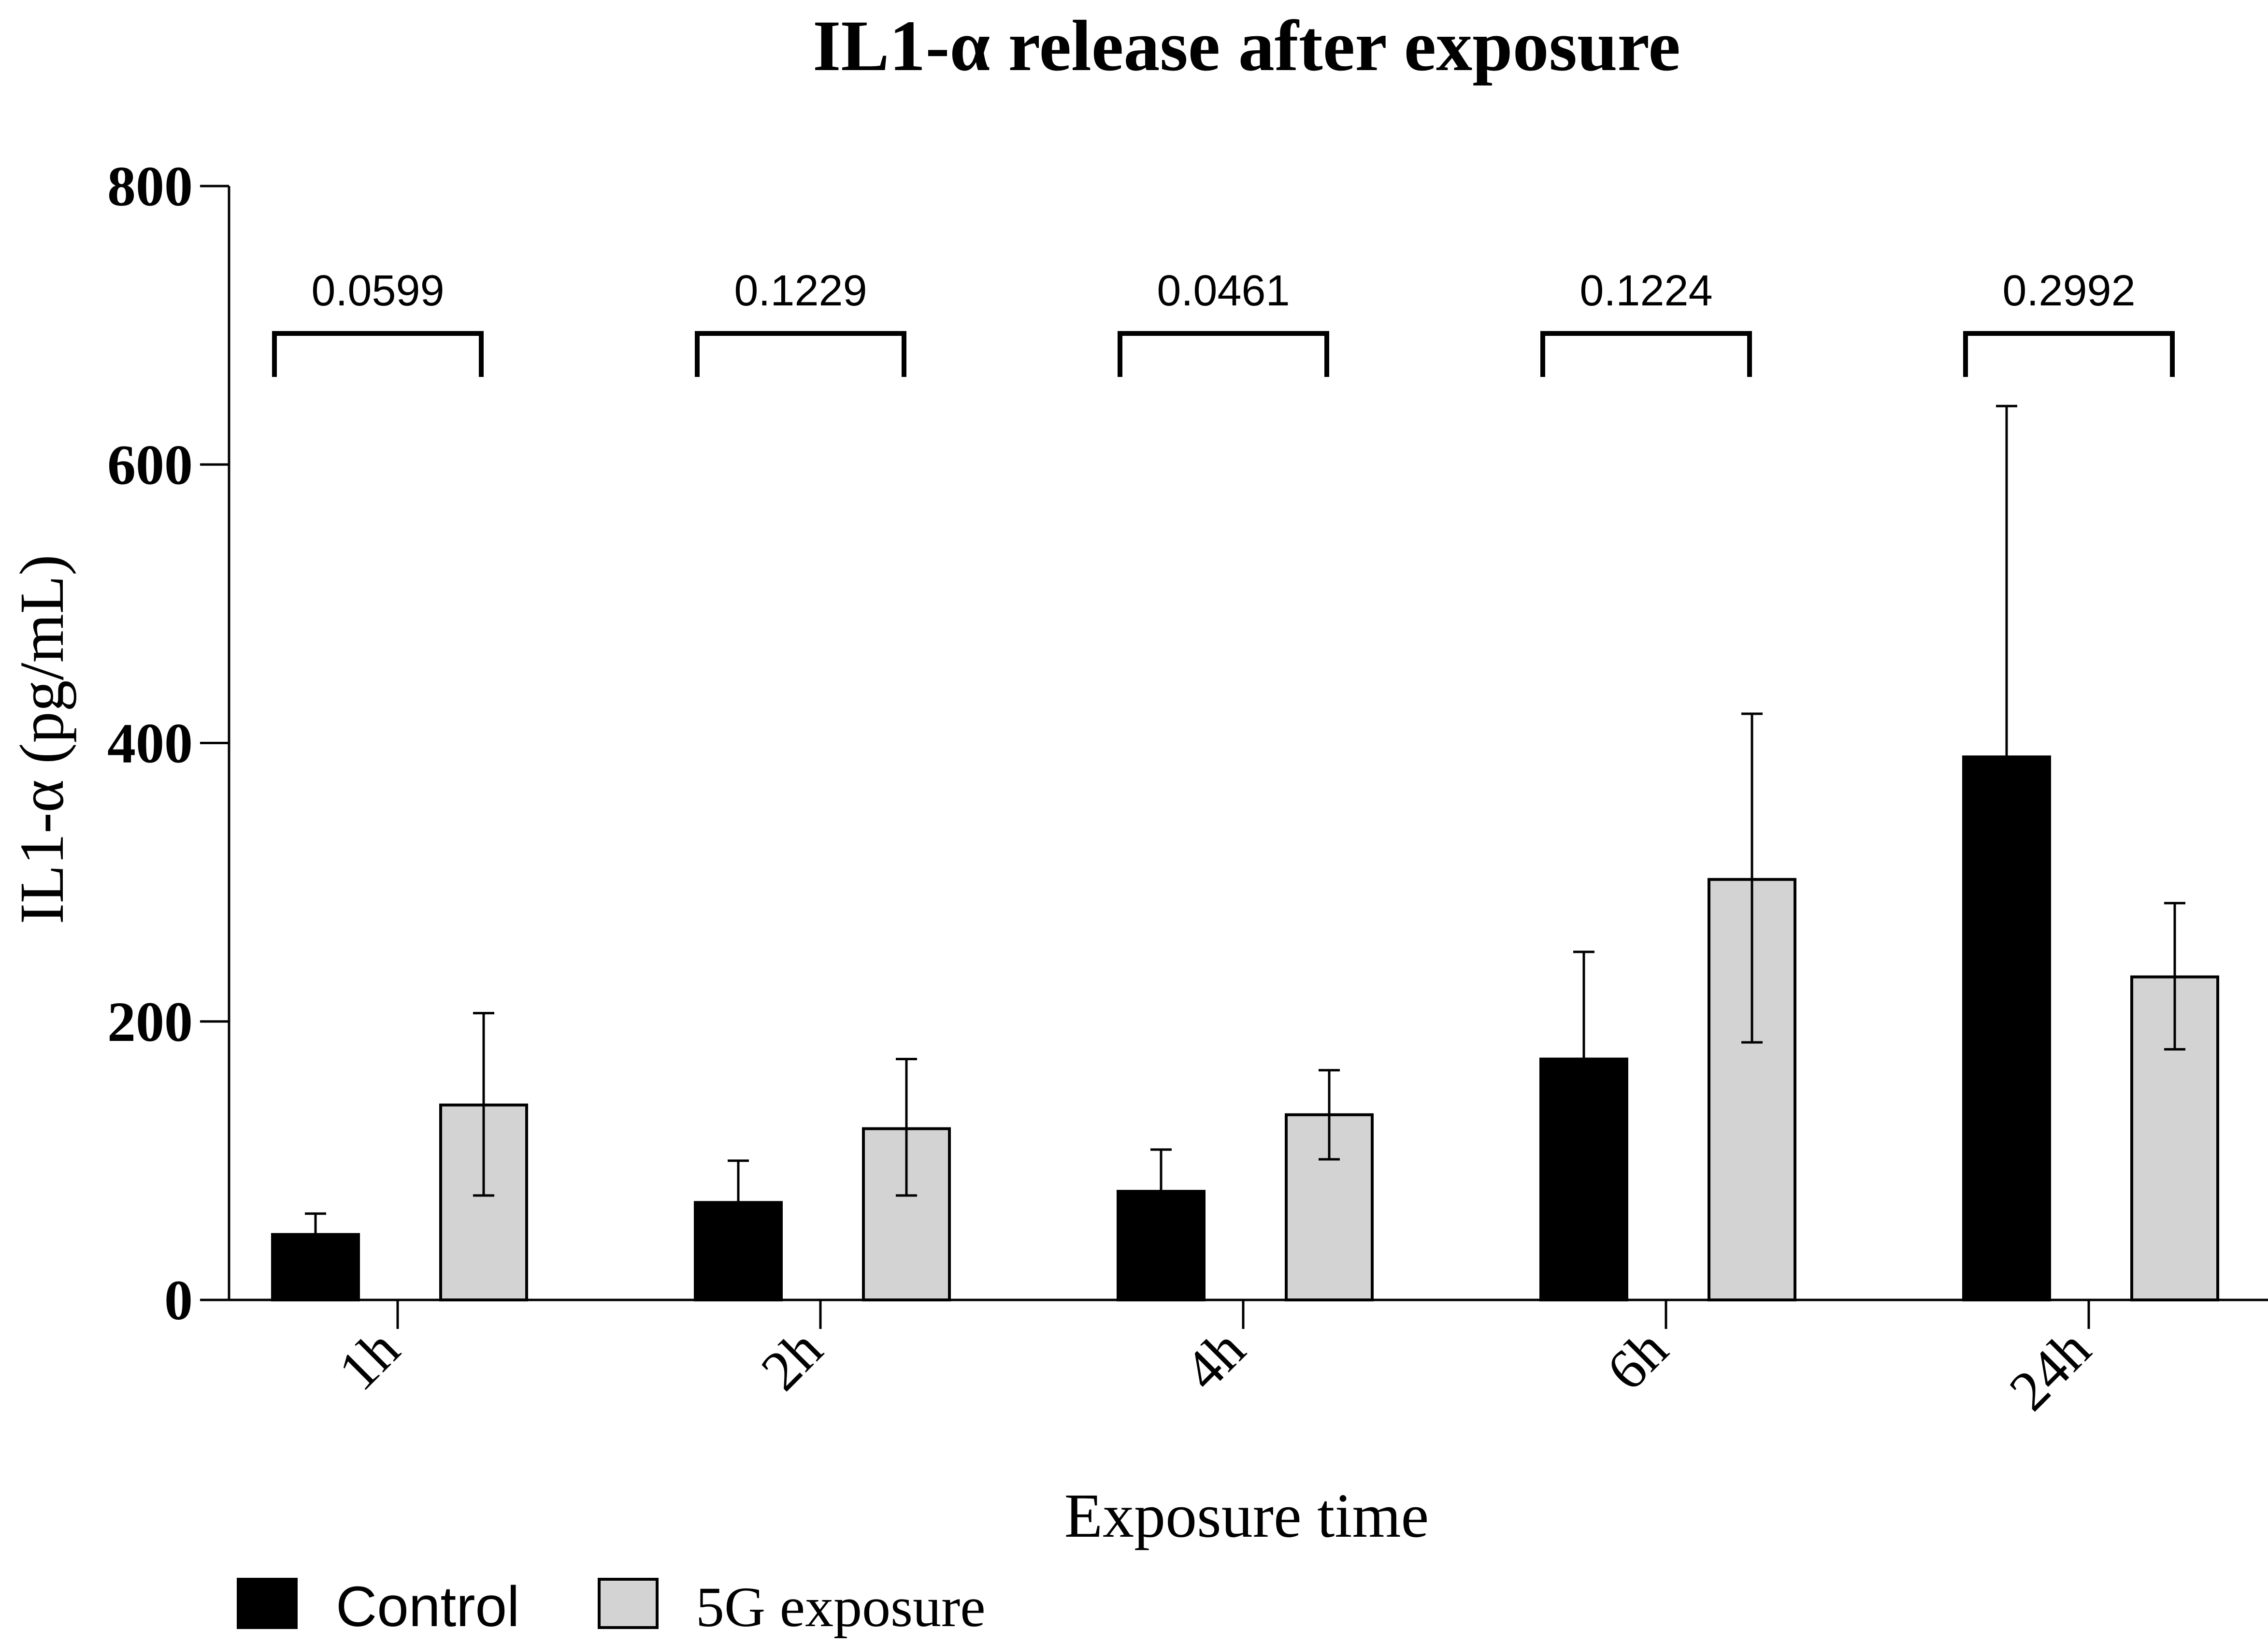 Image resolution: width=2268 pixels, height=1644 pixels. I want to click on legend: Control 5G exposure, so click(611, 1607).